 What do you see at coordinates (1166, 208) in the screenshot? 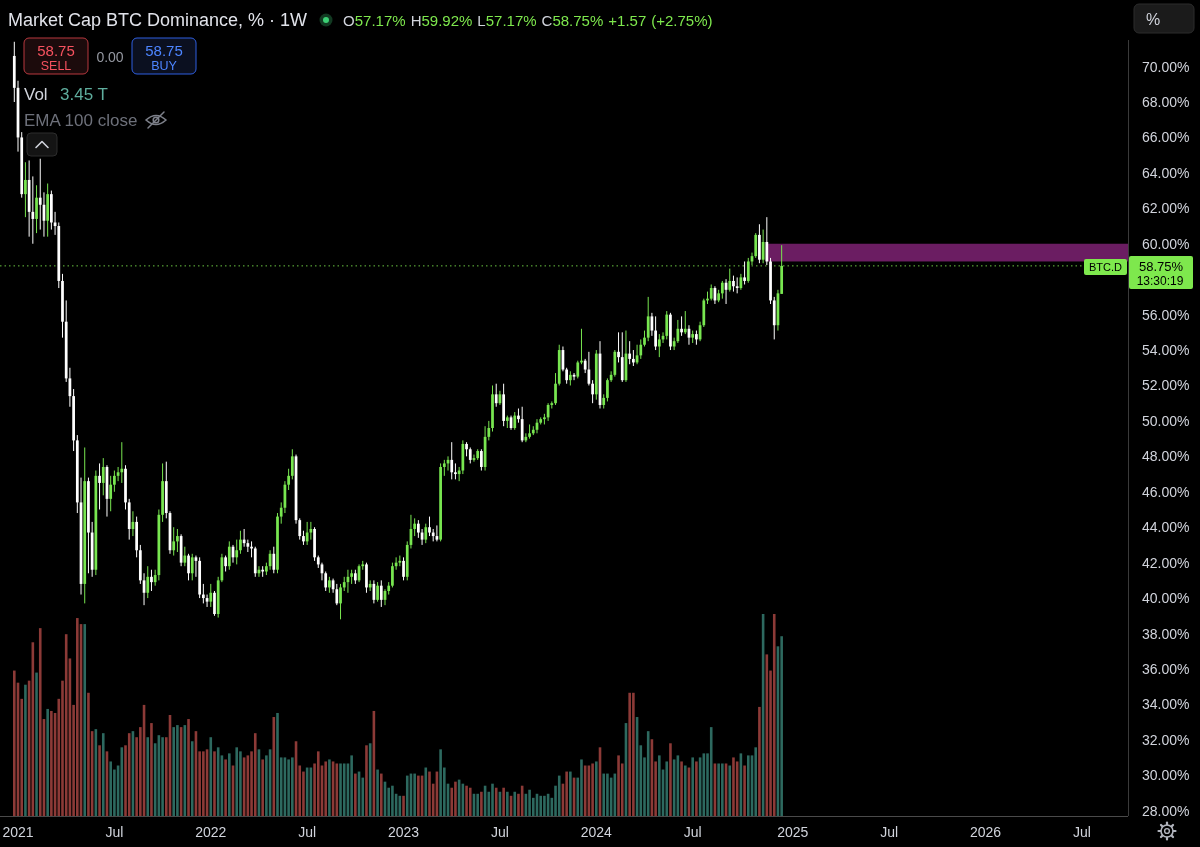
I see `y-tick-label: 62.00%` at bounding box center [1166, 208].